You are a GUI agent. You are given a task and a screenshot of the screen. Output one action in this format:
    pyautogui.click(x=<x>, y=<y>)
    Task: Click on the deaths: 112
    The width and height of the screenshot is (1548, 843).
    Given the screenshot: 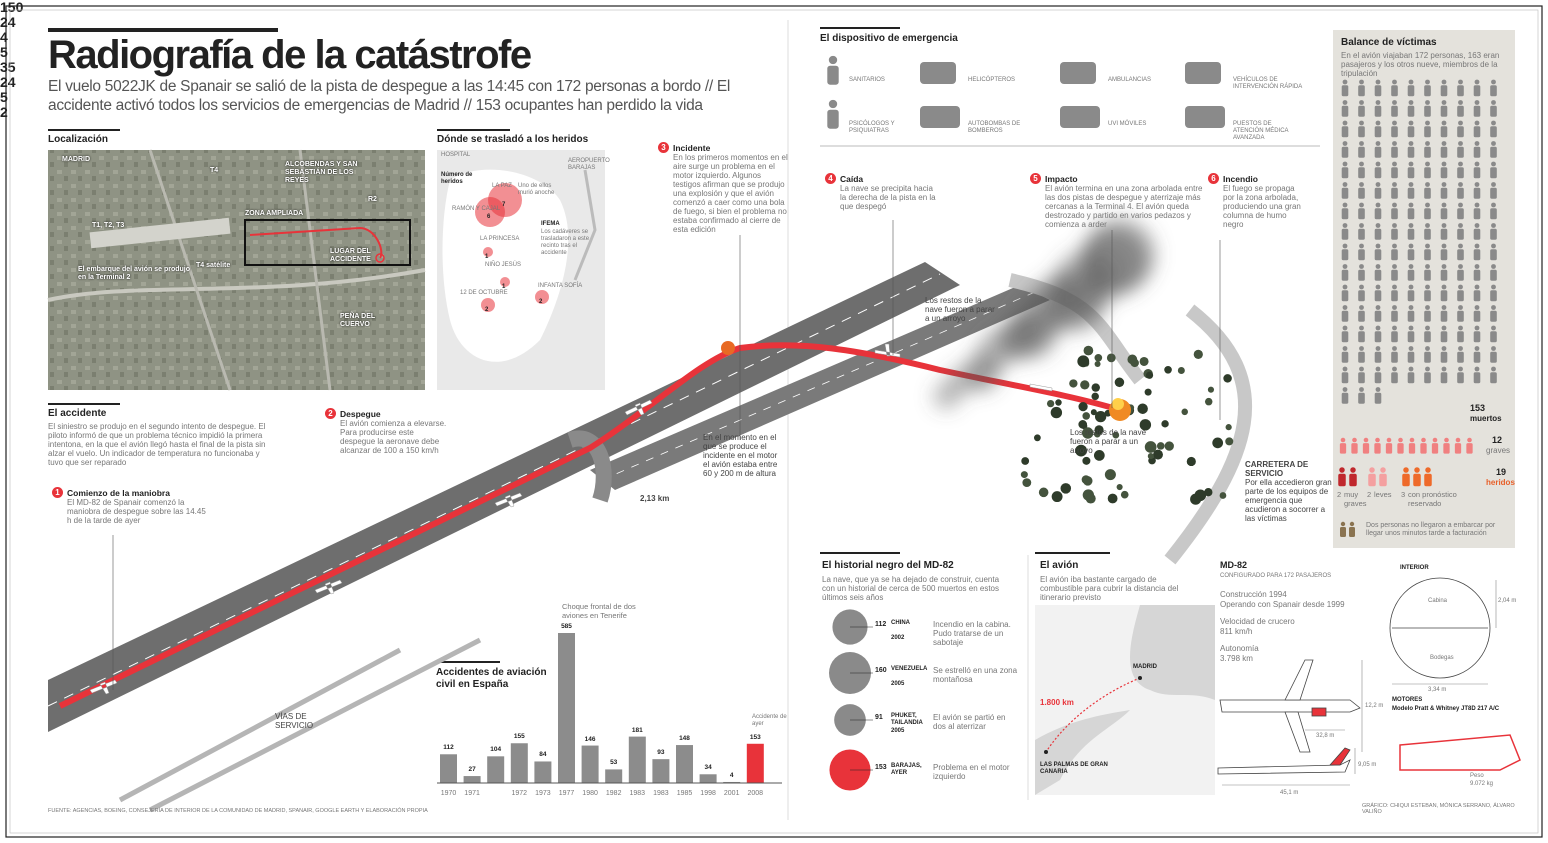 What is the action you would take?
    pyautogui.click(x=881, y=624)
    